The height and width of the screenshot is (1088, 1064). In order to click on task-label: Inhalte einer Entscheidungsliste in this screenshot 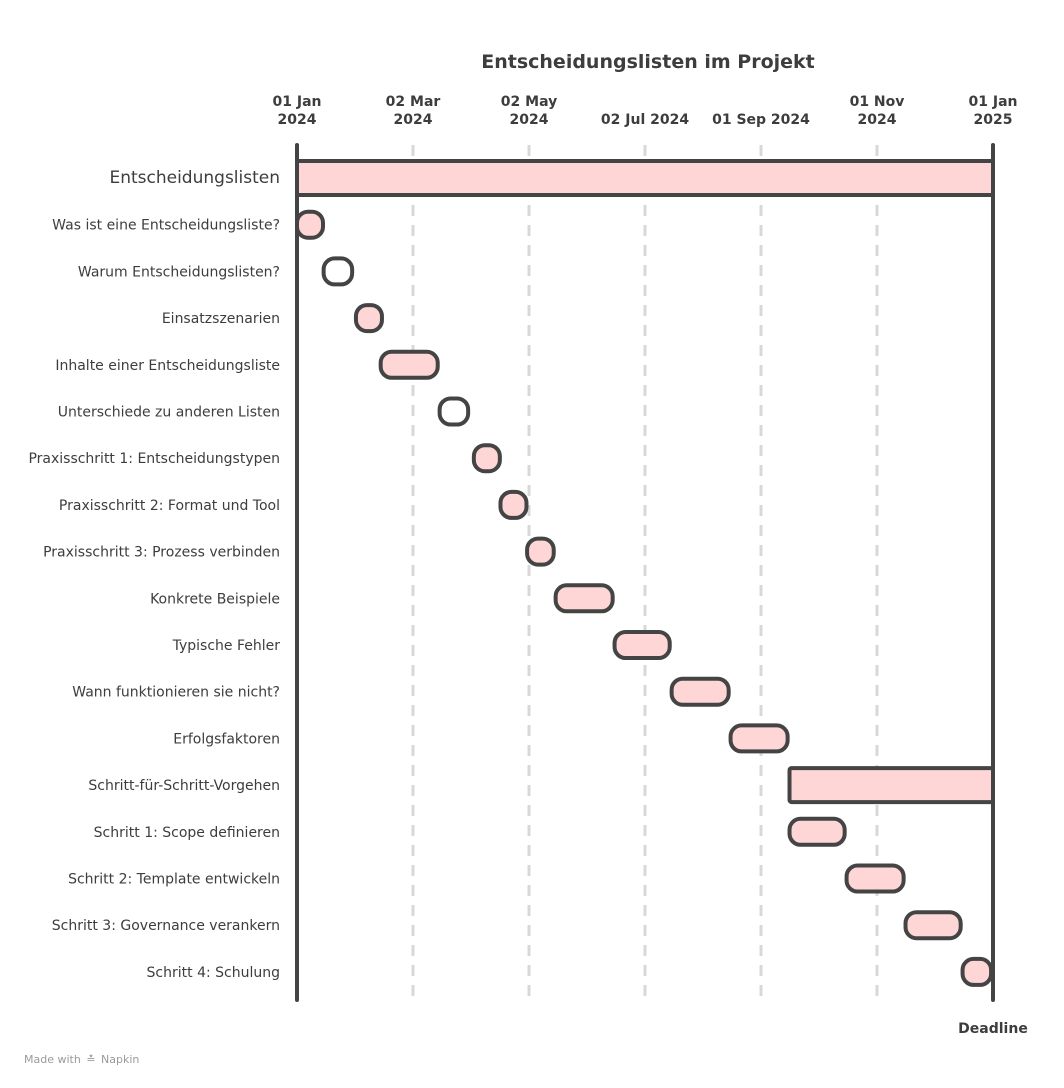, I will do `click(167, 366)`.